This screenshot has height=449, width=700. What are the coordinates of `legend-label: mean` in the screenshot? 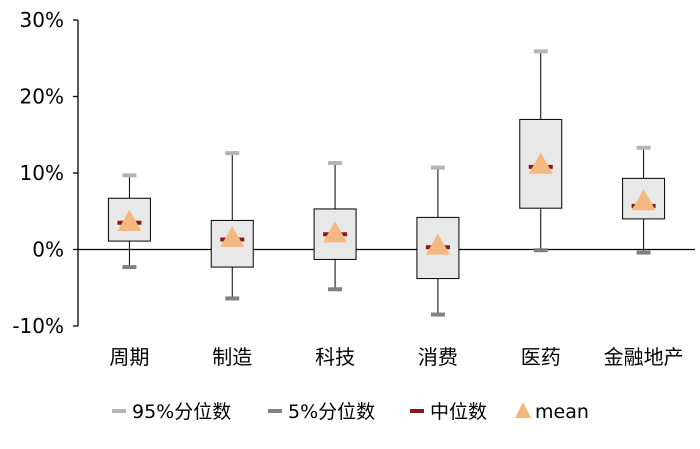 It's located at (562, 412).